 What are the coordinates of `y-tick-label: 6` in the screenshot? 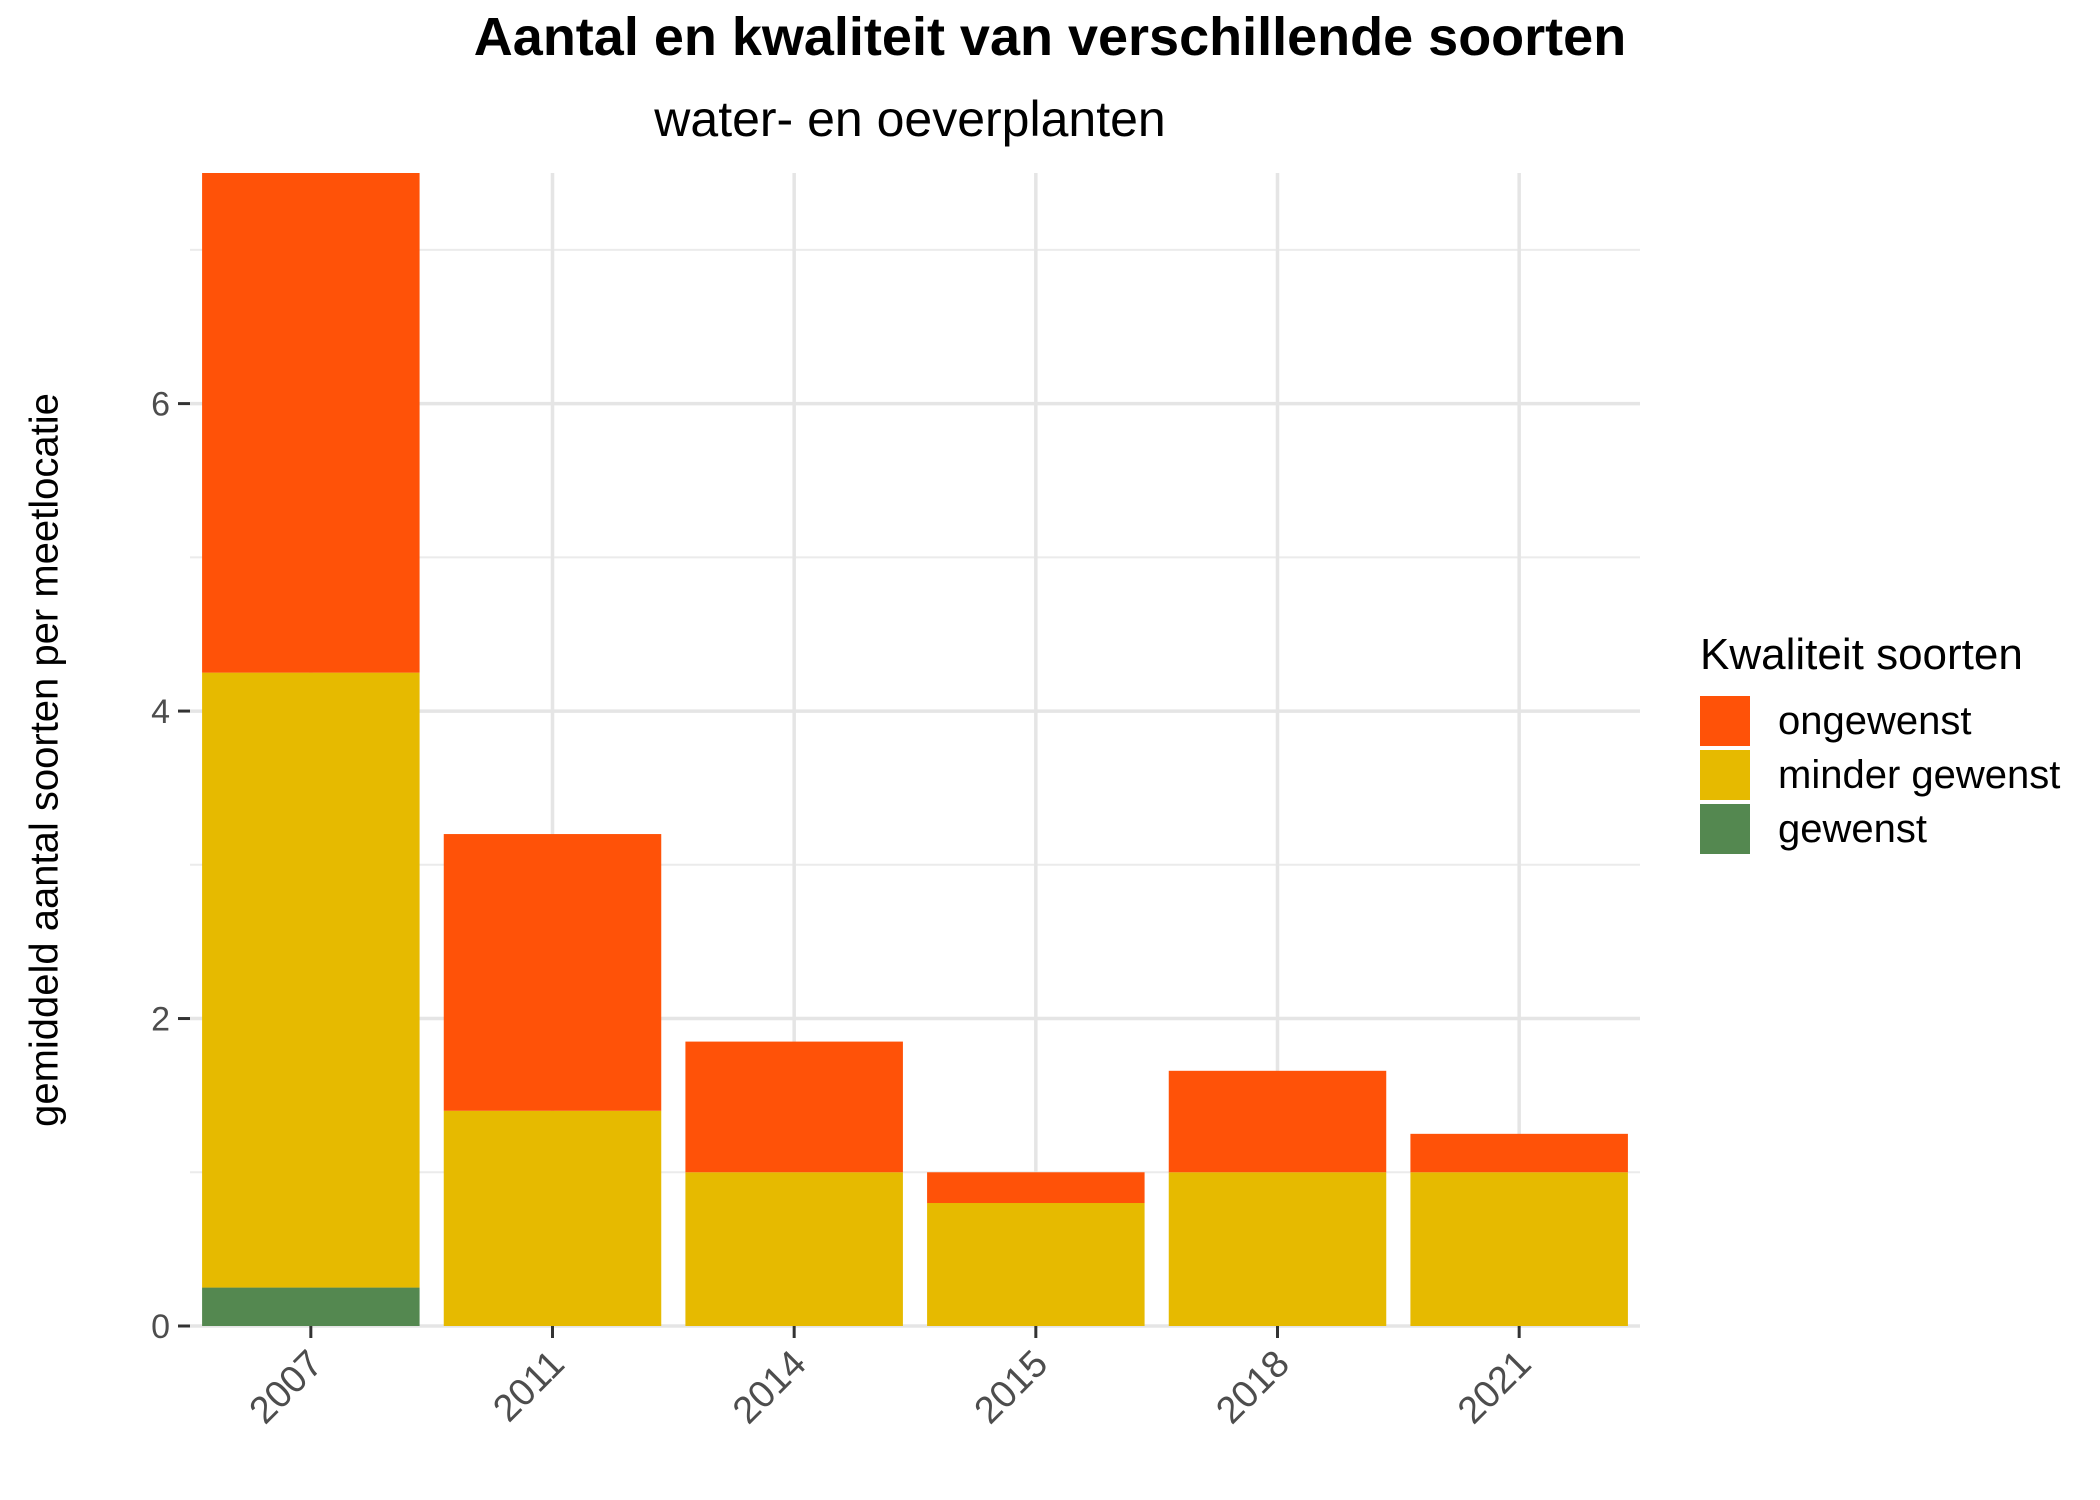 It's located at (160, 405).